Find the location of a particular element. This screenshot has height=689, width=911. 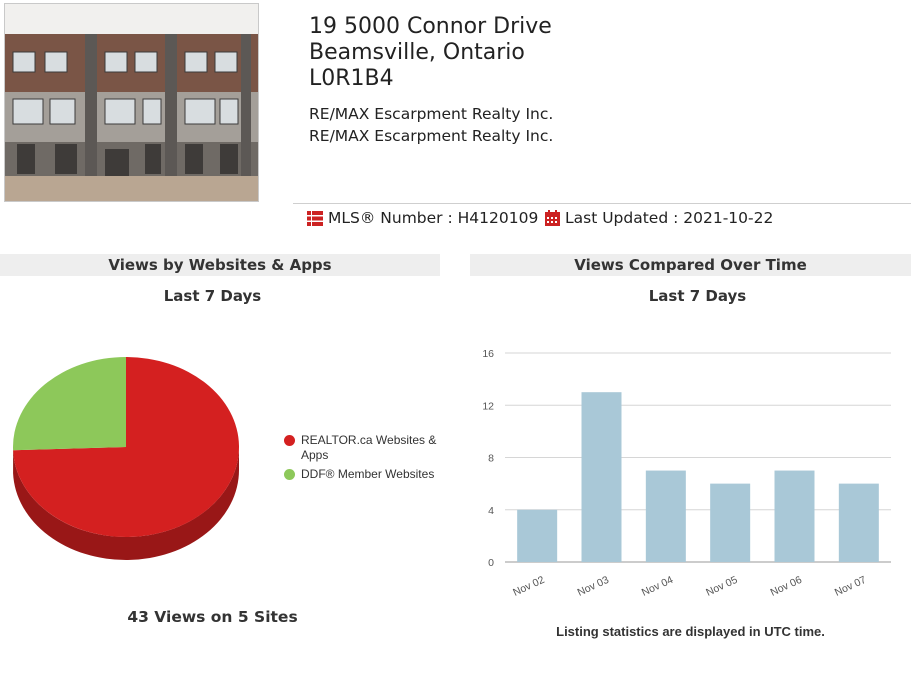

views-summary: 43 Views on 5 Sites is located at coordinates (212, 617).